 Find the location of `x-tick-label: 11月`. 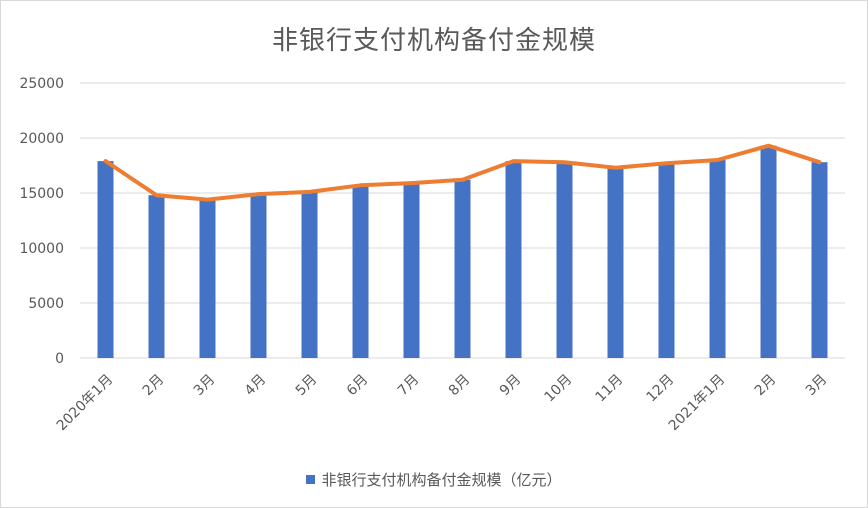

x-tick-label: 11月 is located at coordinates (610, 389).